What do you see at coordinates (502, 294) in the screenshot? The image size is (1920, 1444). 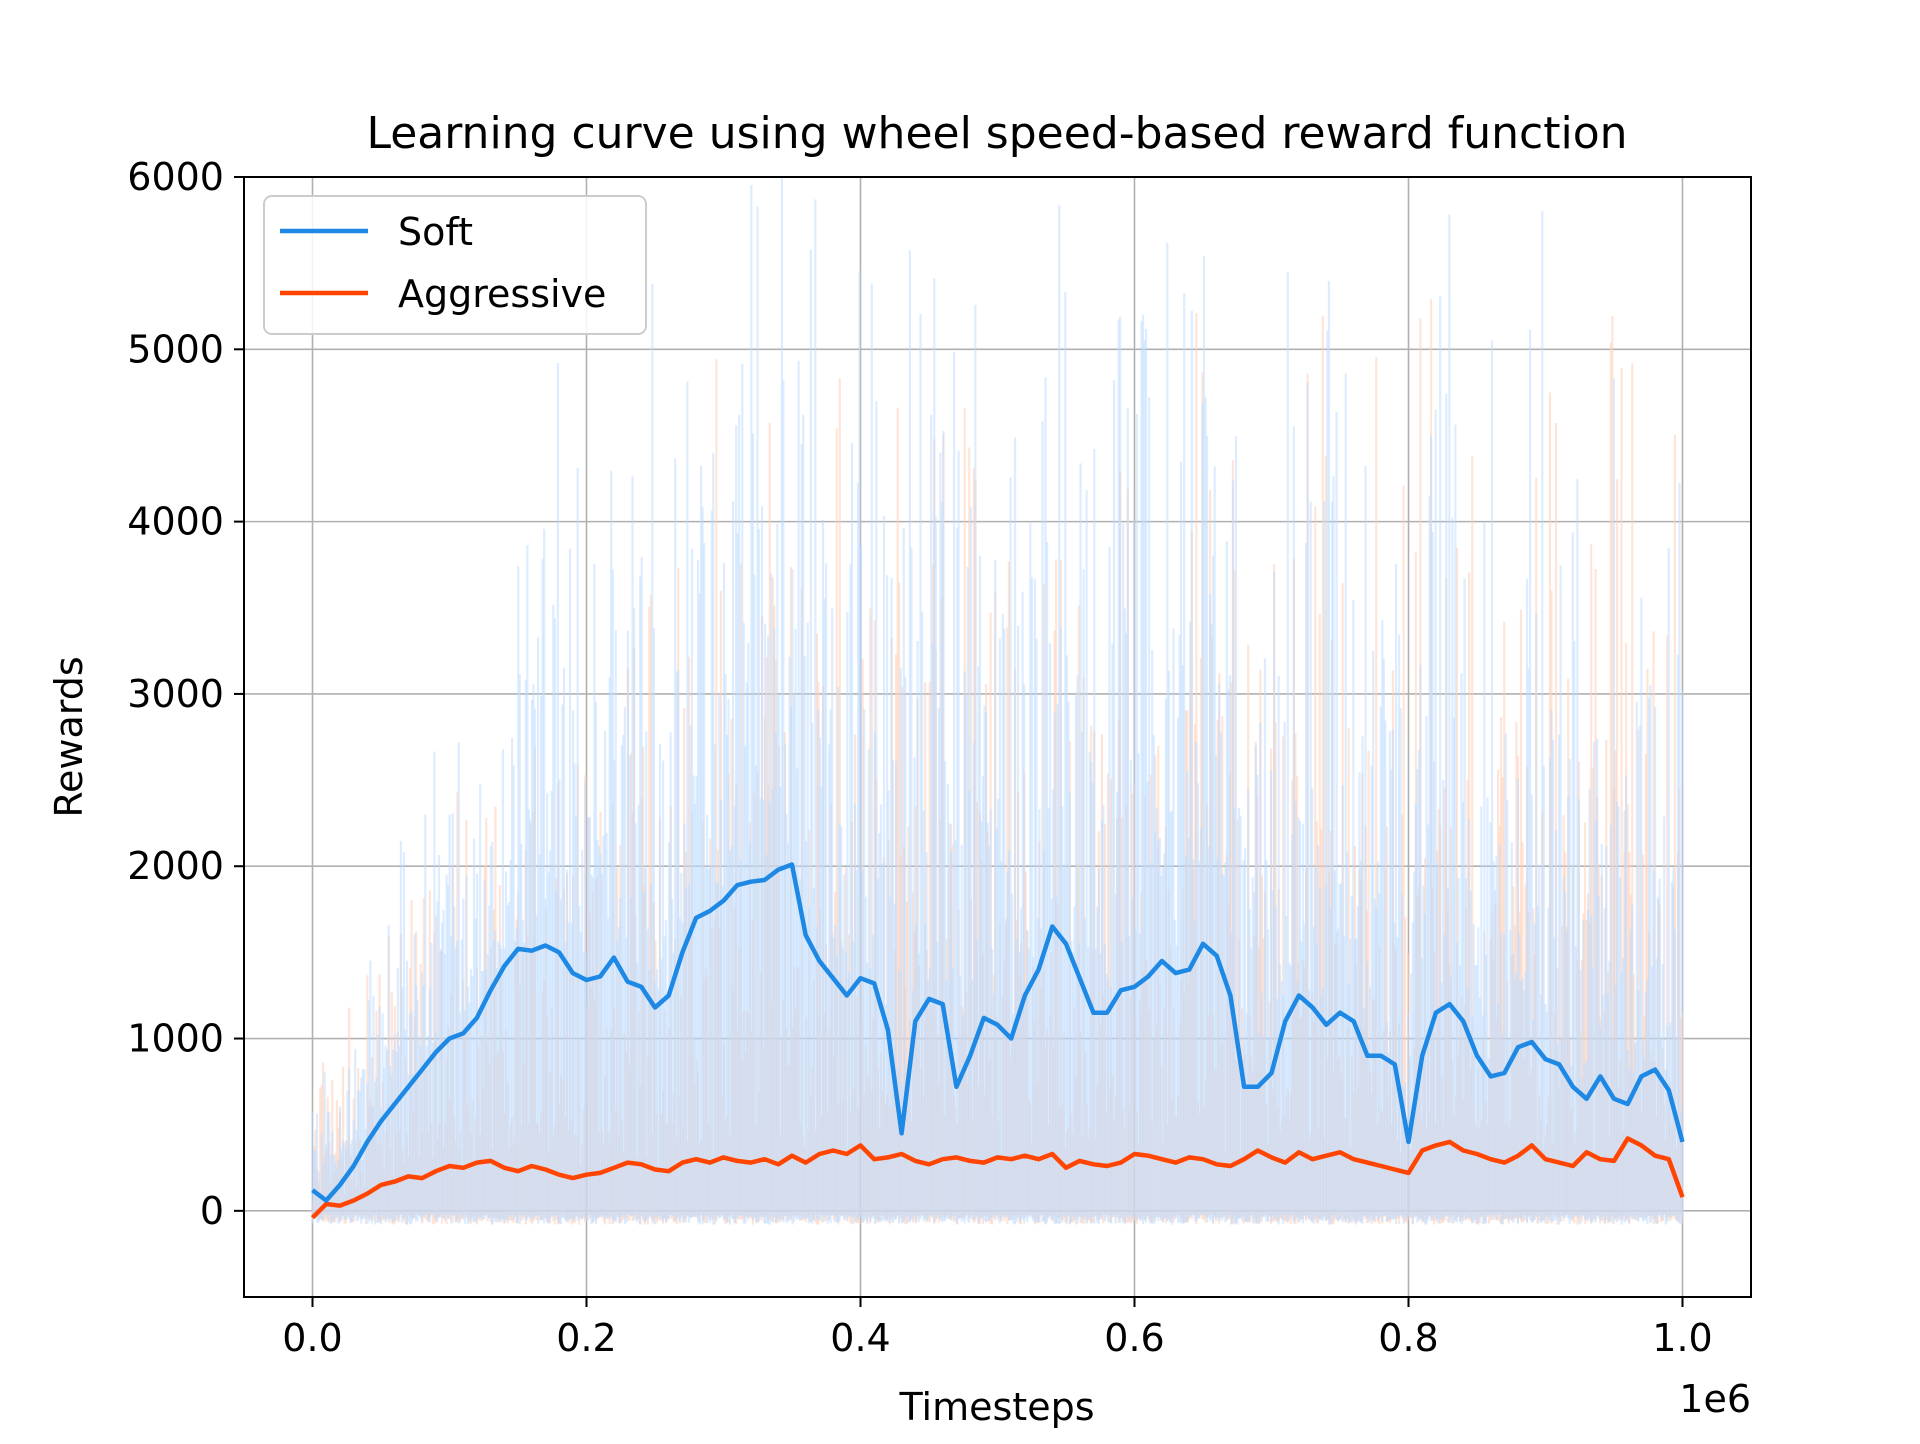 I see `legend-label-aggressive: Aggressive` at bounding box center [502, 294].